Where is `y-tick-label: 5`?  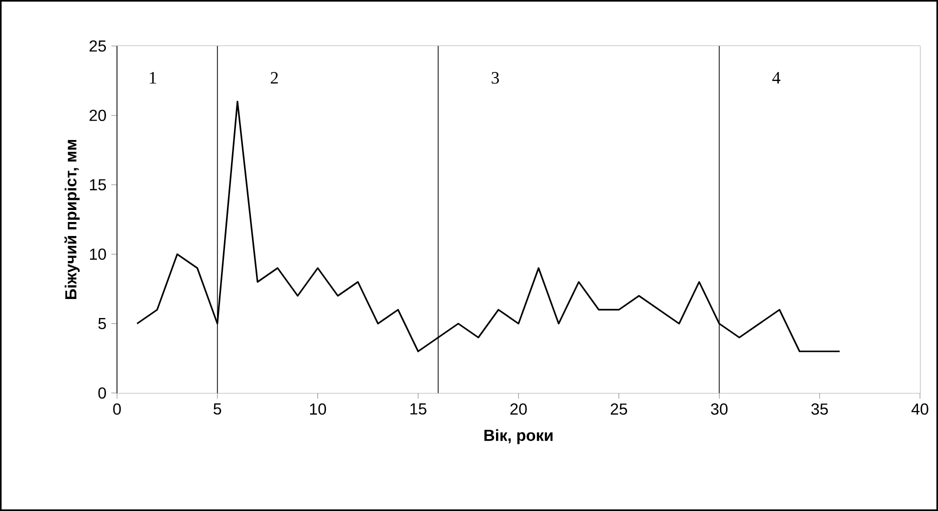 y-tick-label: 5 is located at coordinates (102, 324).